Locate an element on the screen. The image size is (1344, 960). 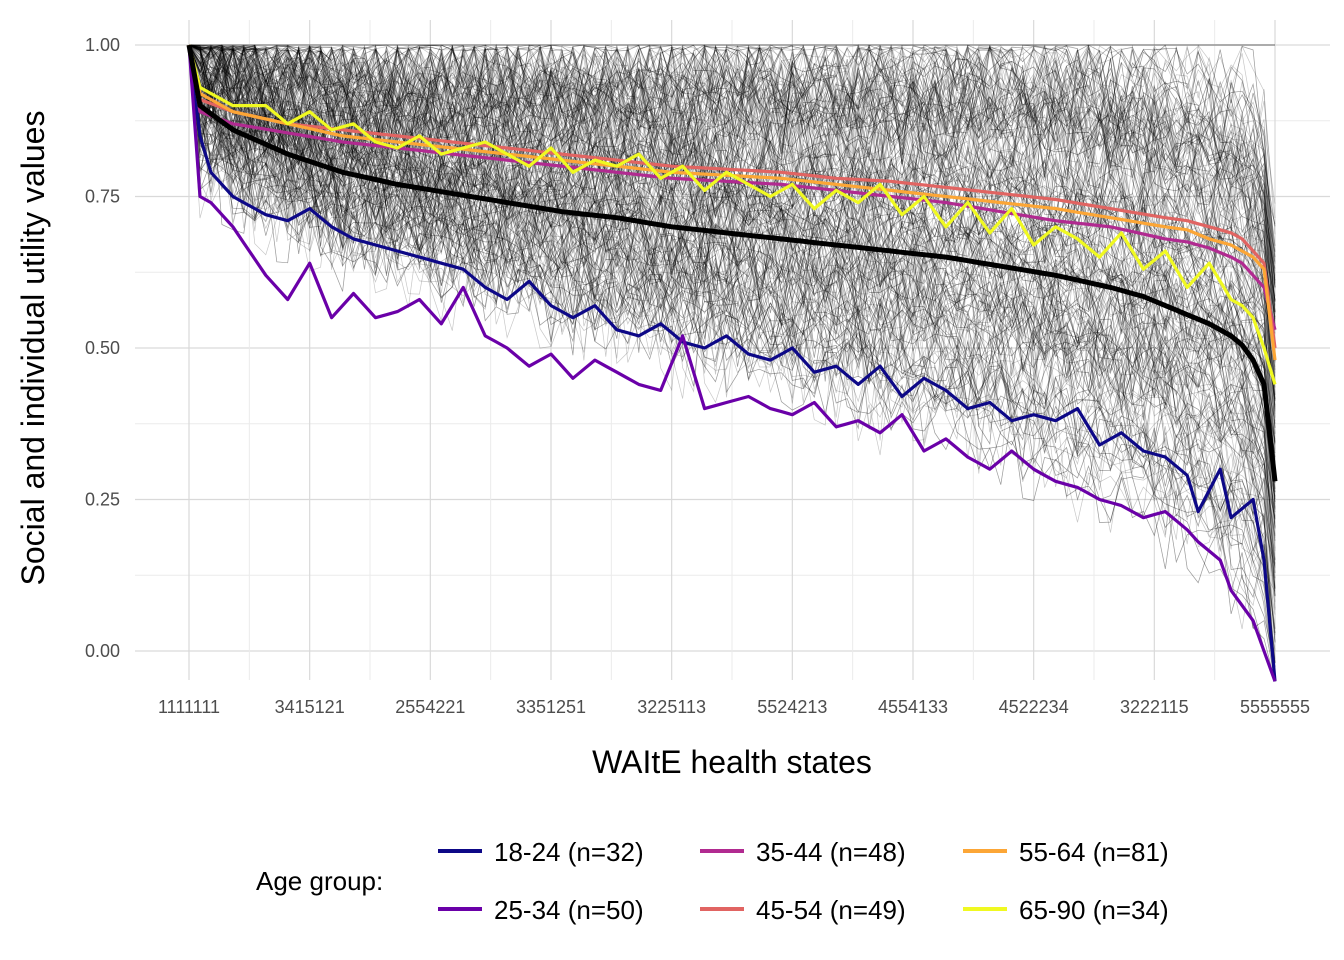
x-tick-label: 5555555 is located at coordinates (1275, 707).